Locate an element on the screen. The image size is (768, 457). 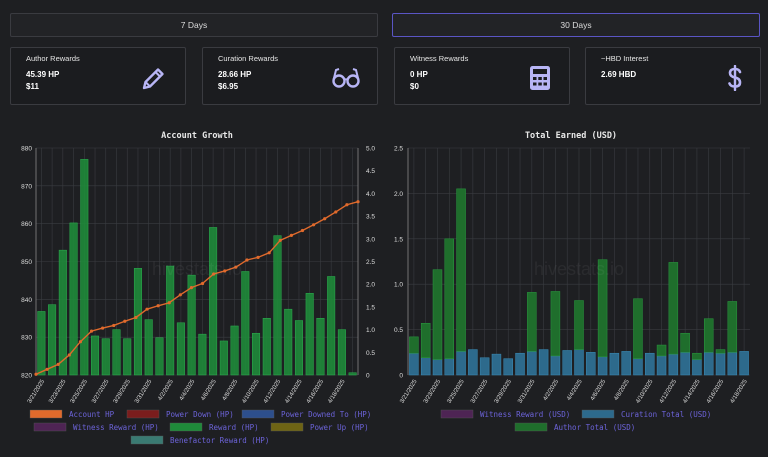
calculator-icon is located at coordinates (540, 78).